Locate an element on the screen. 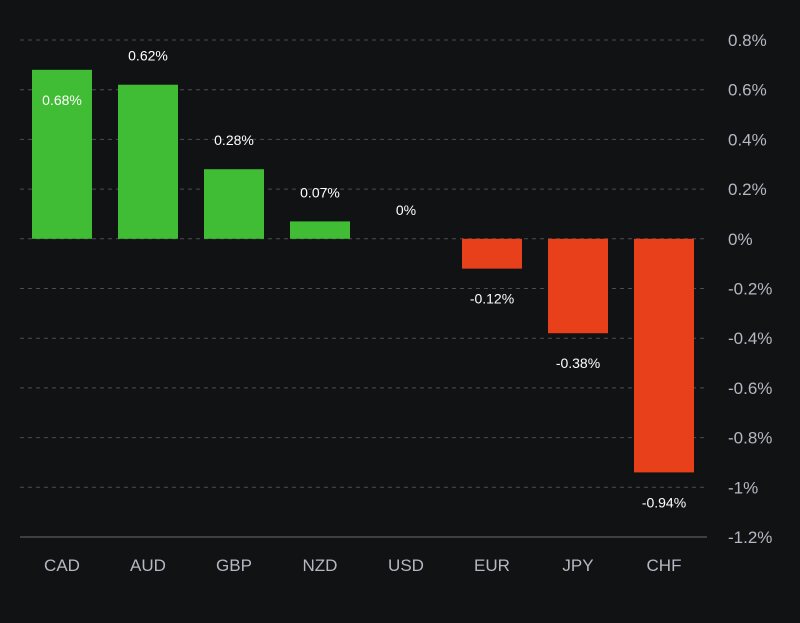  category-label-usd: USD is located at coordinates (406, 565).